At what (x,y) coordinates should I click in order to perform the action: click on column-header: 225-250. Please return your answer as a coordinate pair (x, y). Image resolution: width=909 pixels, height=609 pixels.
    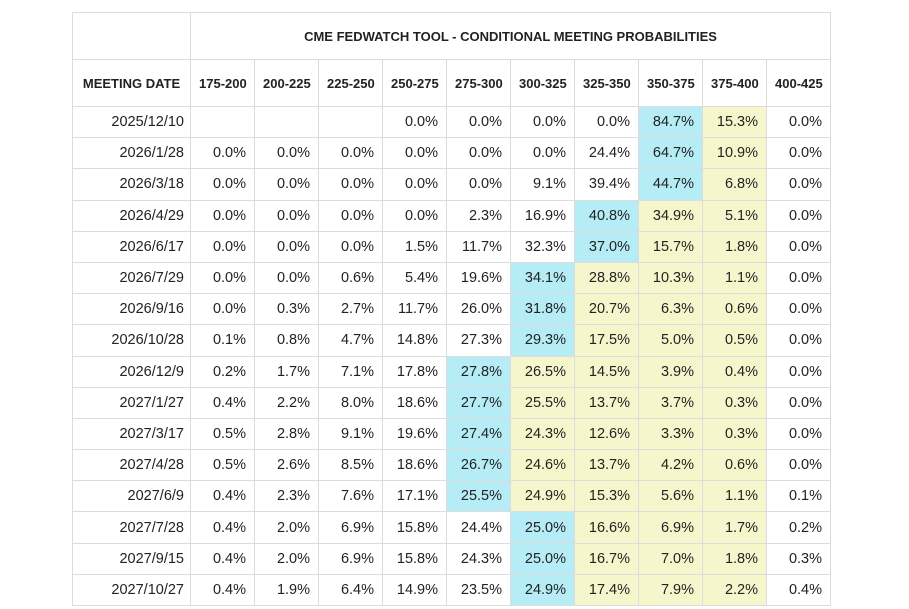
    Looking at the image, I should click on (350, 83).